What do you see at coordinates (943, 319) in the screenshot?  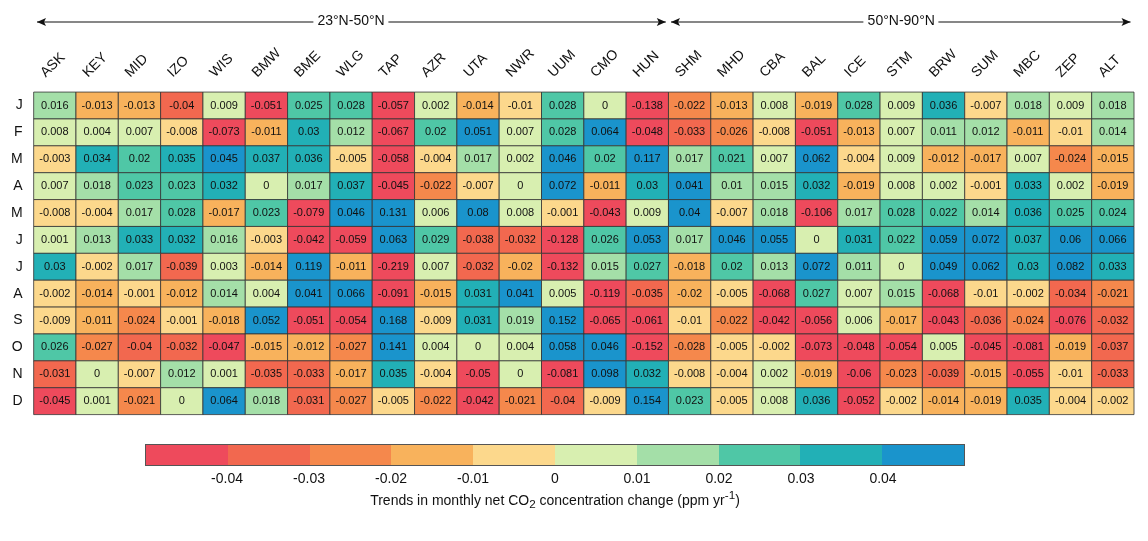 I see `data-label: -0.043` at bounding box center [943, 319].